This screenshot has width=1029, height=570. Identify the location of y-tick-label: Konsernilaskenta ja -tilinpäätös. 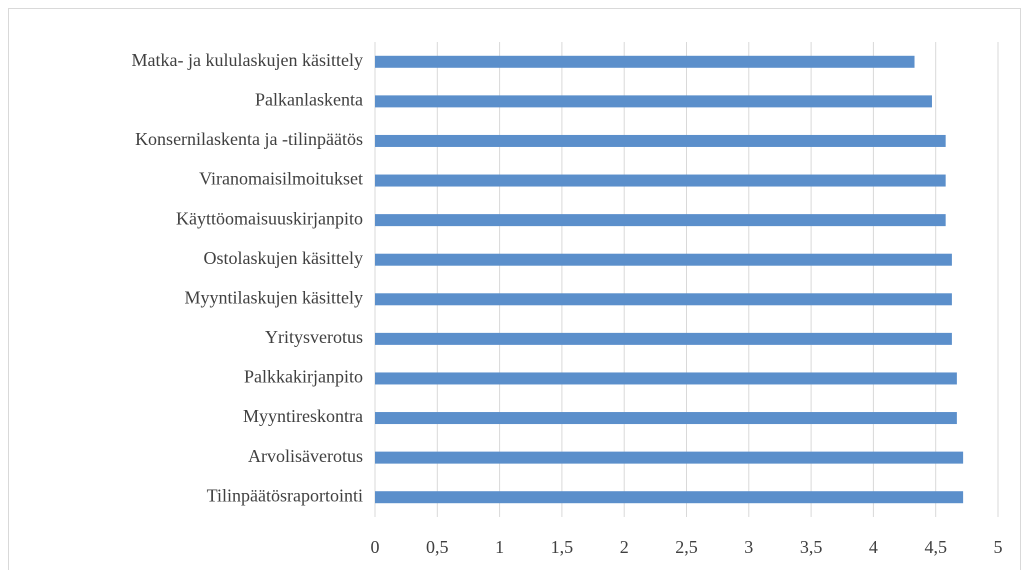
(249, 139).